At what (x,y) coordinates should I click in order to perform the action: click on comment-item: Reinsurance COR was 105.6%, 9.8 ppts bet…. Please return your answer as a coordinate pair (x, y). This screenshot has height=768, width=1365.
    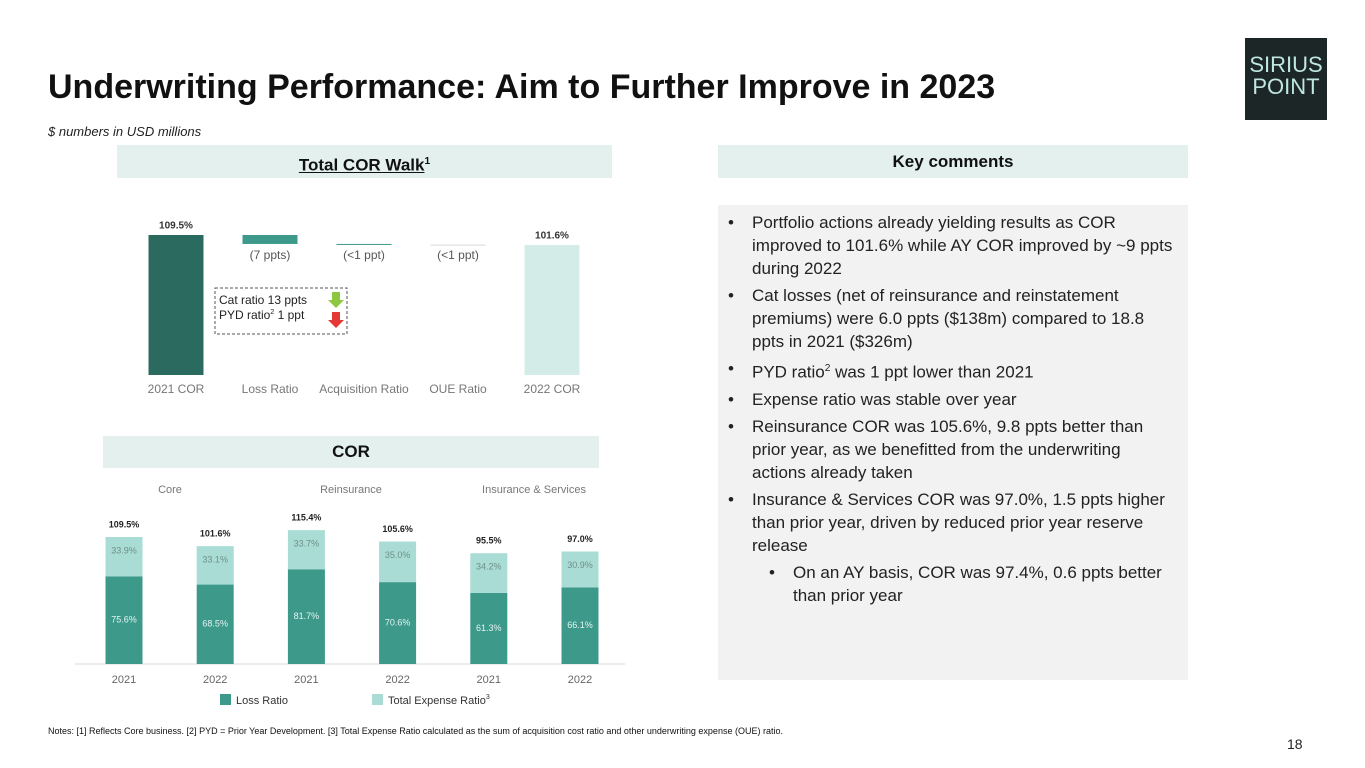
    Looking at the image, I should click on (953, 449).